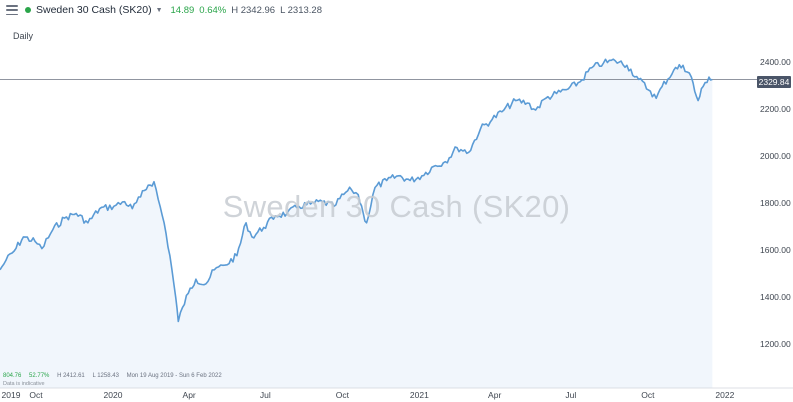 Image resolution: width=793 pixels, height=402 pixels. I want to click on interval-label: Daily, so click(23, 36).